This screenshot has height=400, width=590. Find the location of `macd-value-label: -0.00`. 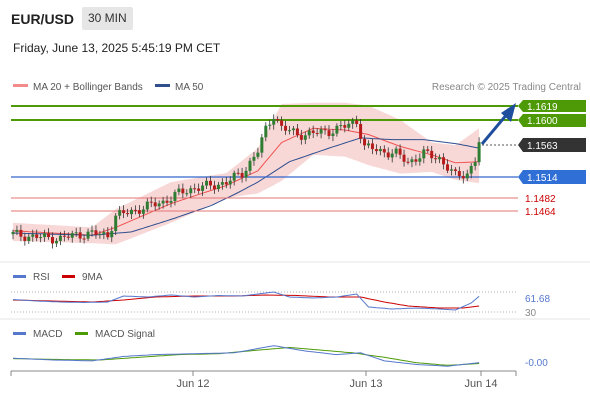

macd-value-label: -0.00 is located at coordinates (536, 363).